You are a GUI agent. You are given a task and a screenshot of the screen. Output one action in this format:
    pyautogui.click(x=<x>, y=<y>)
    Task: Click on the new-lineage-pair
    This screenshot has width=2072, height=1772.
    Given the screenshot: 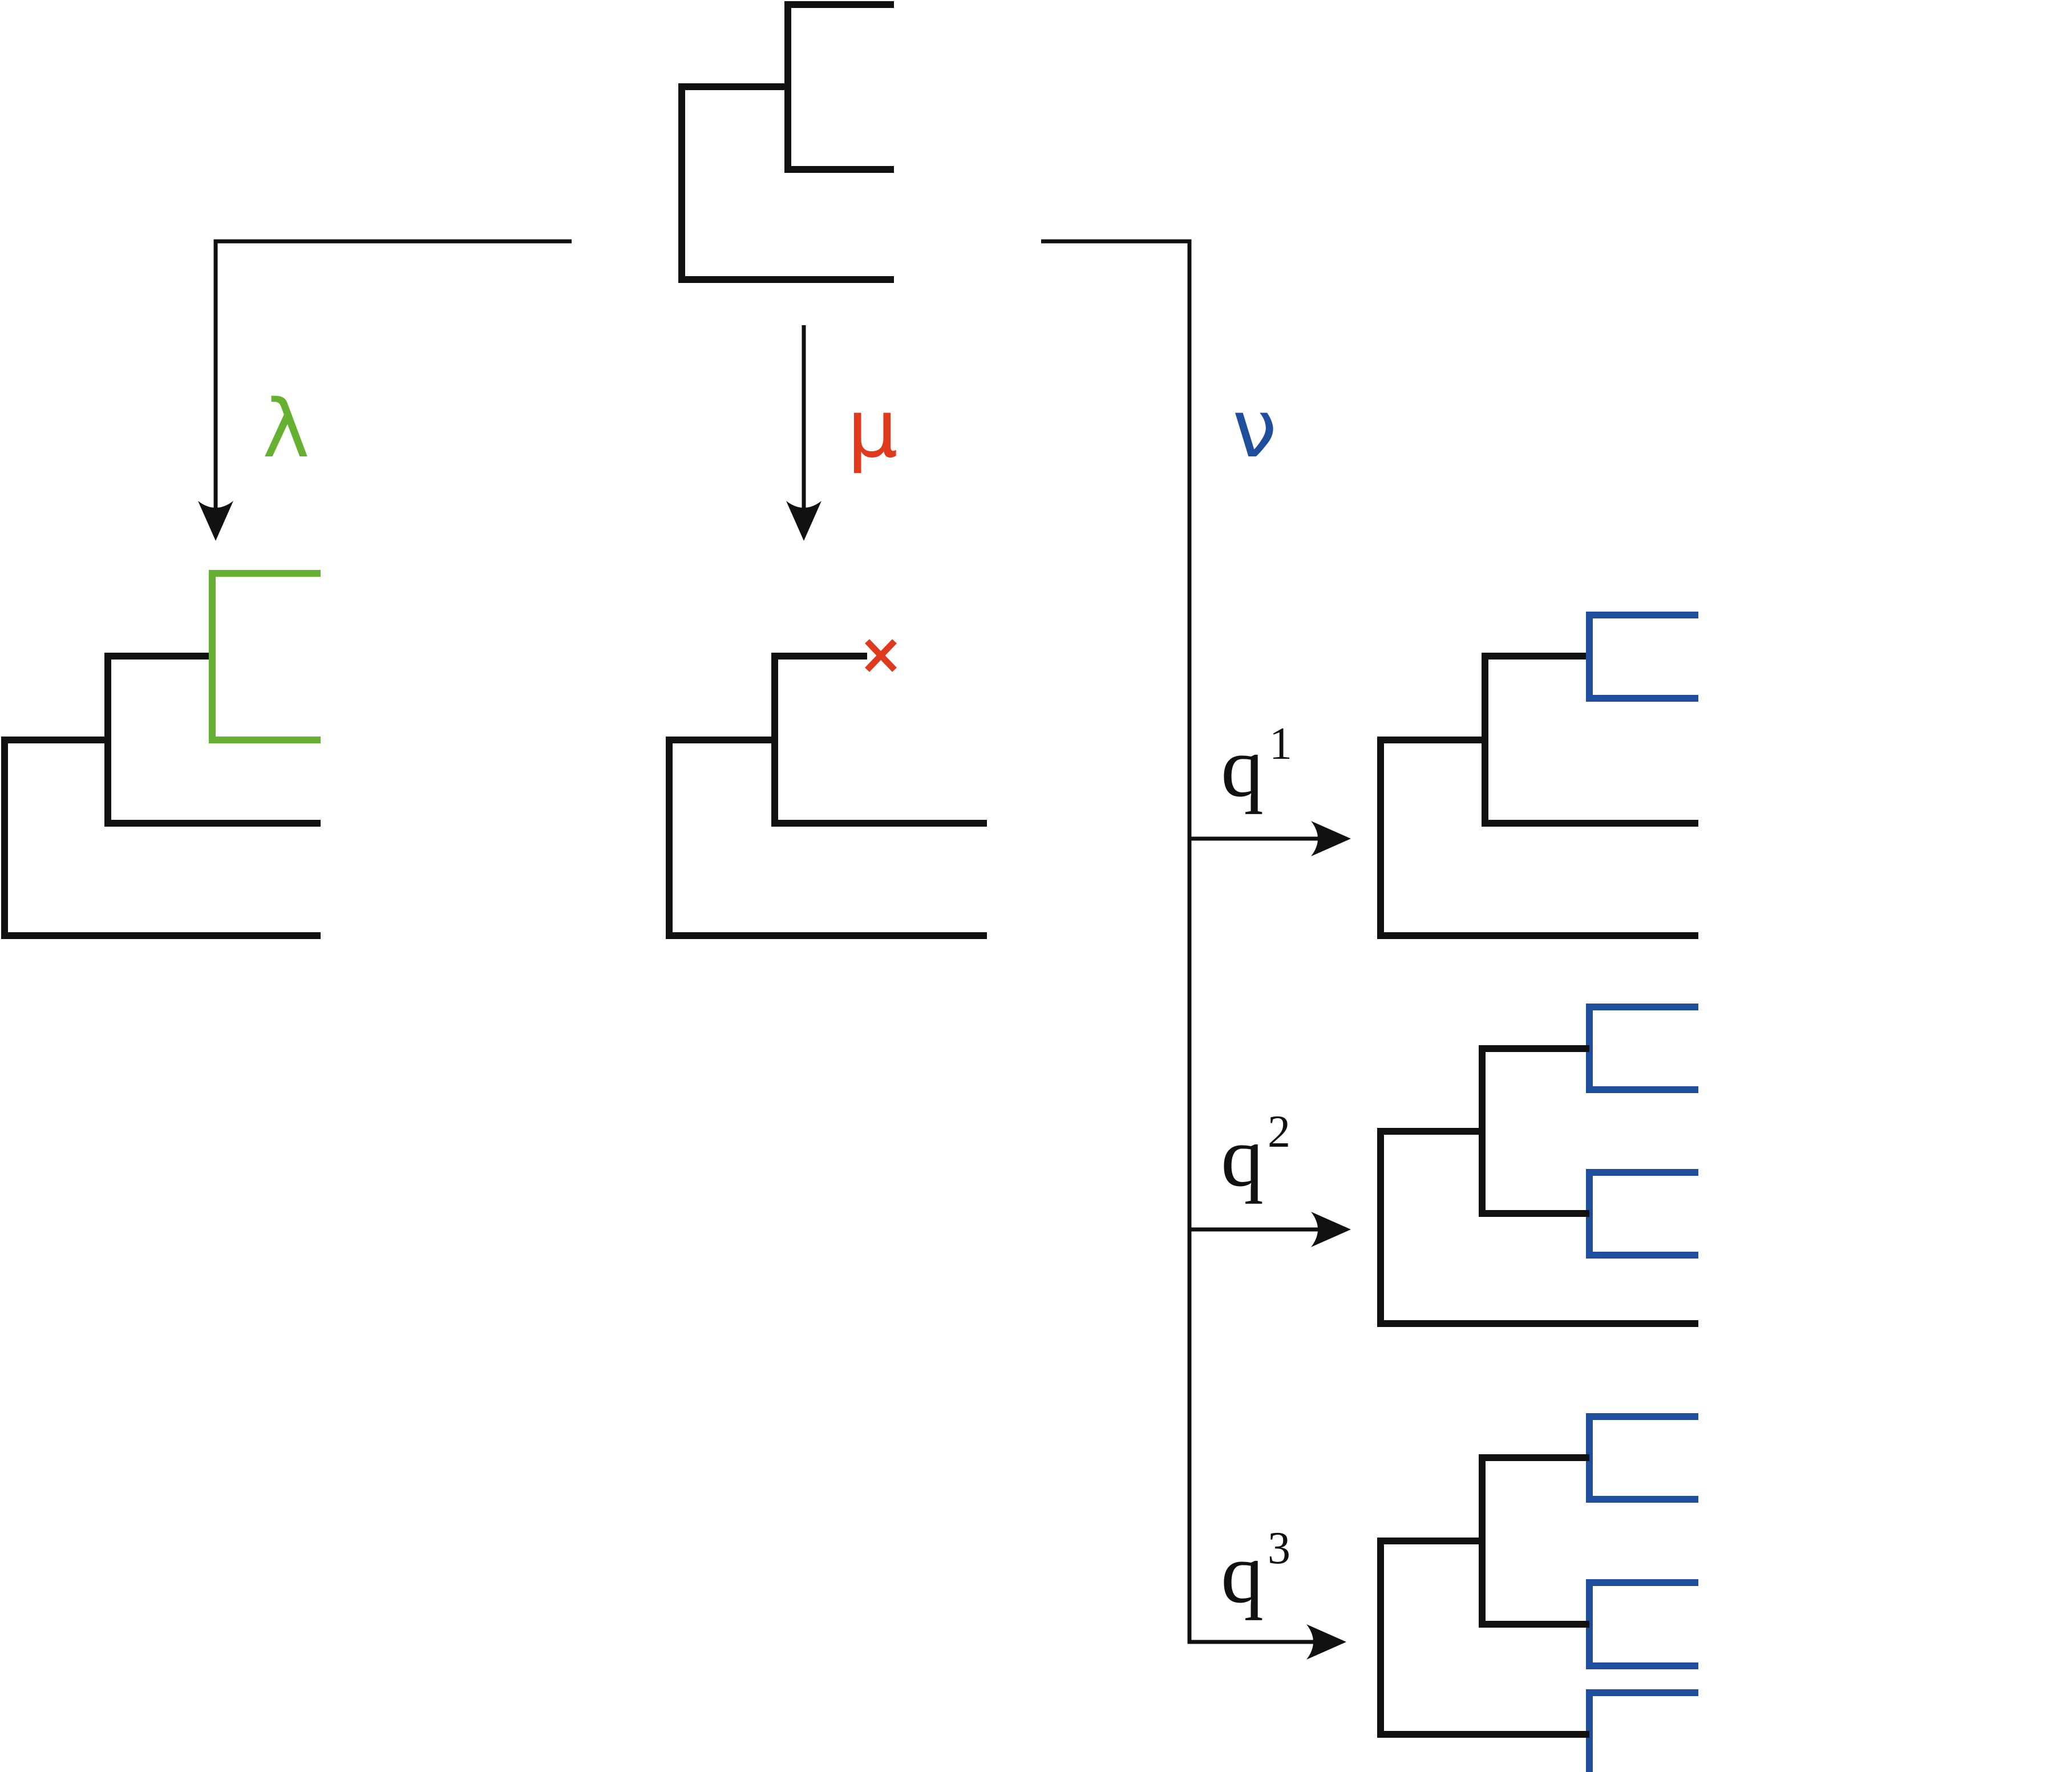 What is the action you would take?
    pyautogui.click(x=265, y=656)
    